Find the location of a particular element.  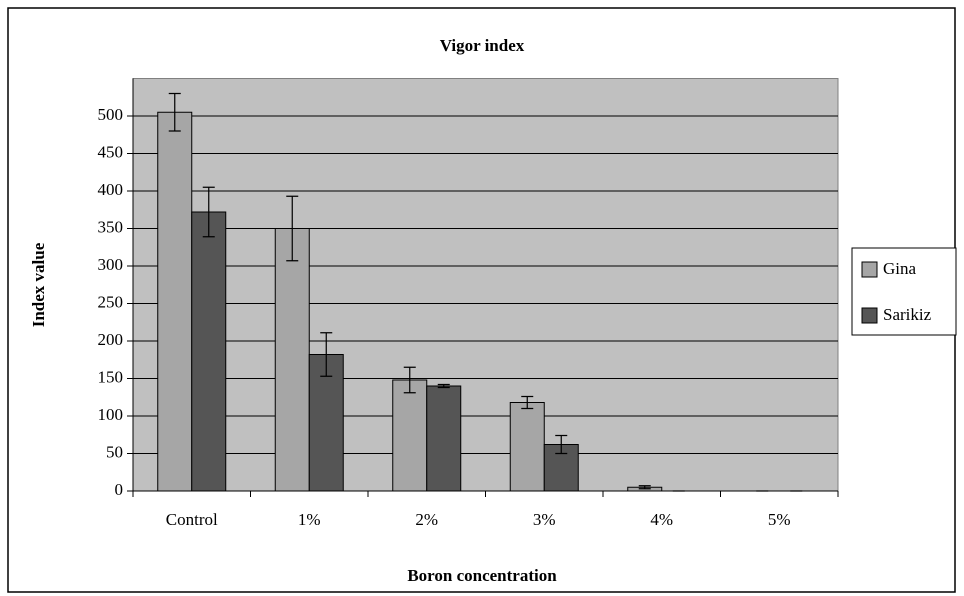

y-tick-label: 400 is located at coordinates (111, 189).